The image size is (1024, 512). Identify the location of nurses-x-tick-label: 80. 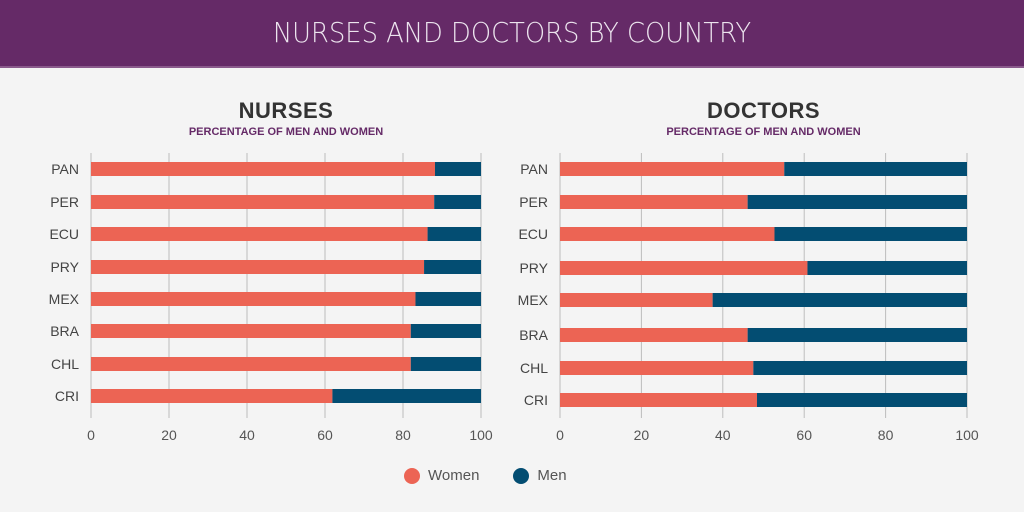
(403, 435).